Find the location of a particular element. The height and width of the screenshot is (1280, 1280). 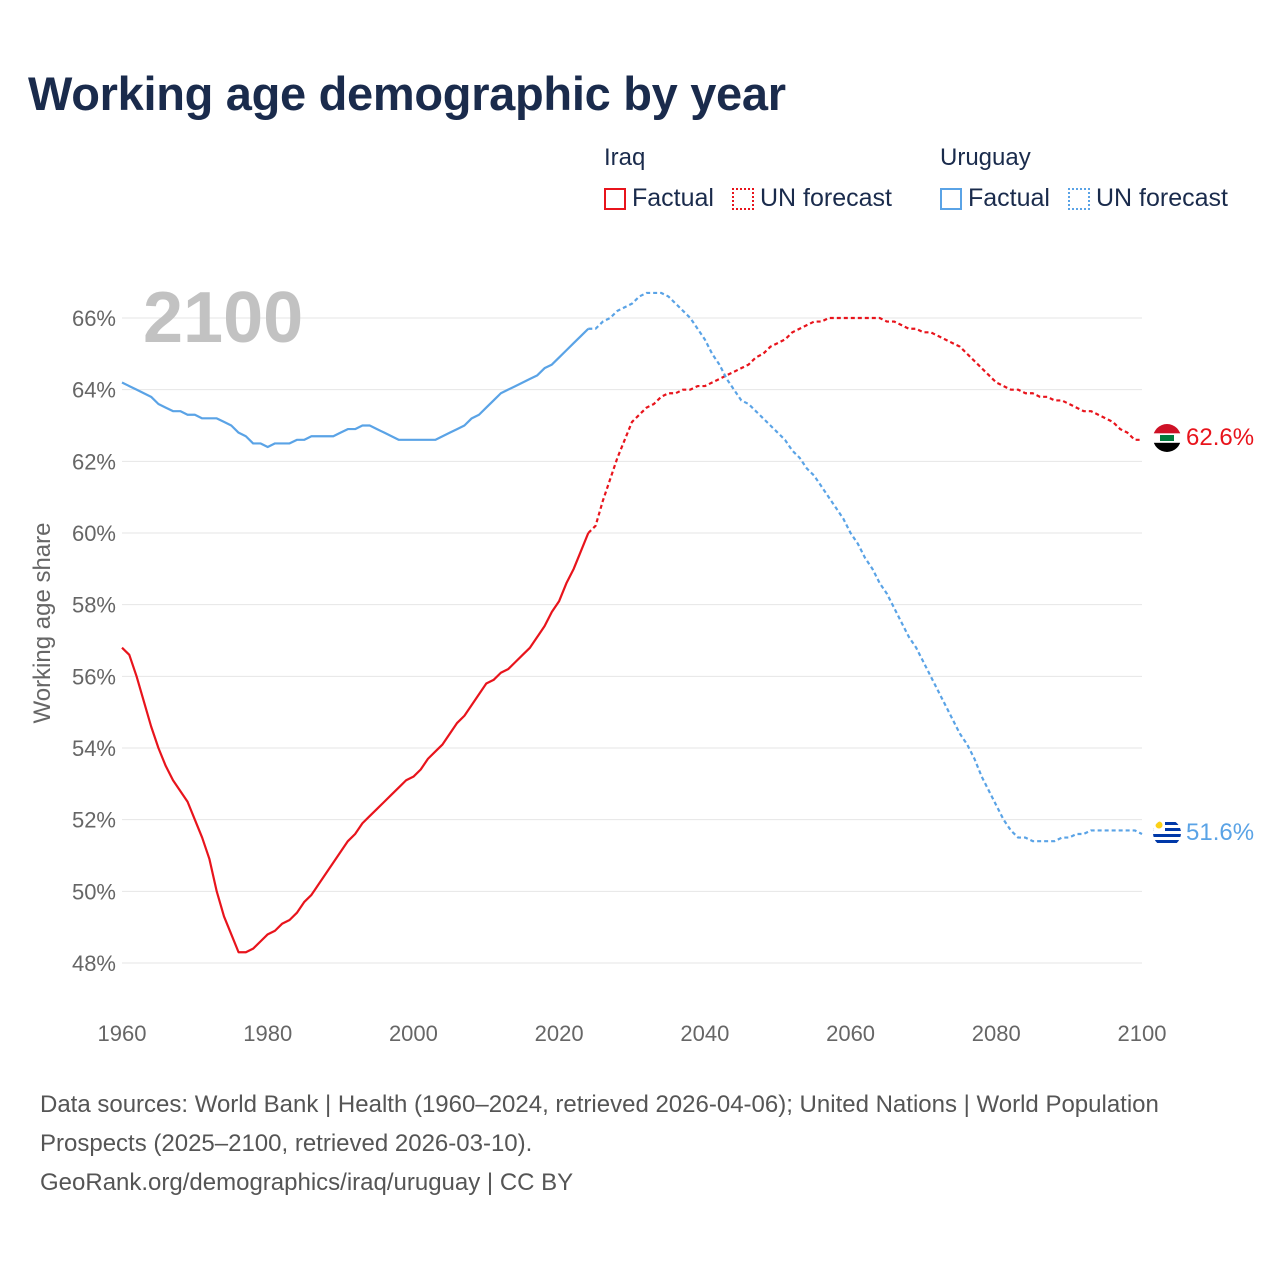

end-label-uruguay: 51.6% is located at coordinates (1220, 832).